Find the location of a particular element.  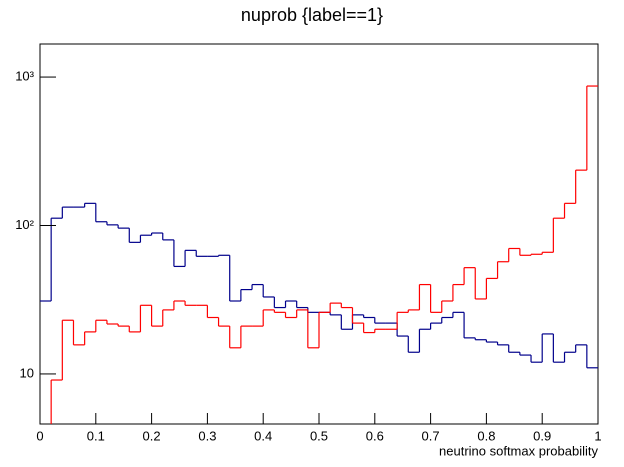

x-tick-label: 1 is located at coordinates (597, 435).